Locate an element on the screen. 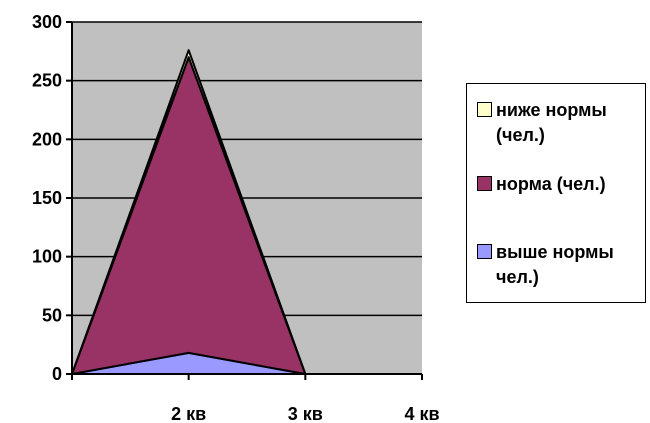  legend-label-norm: норма (чел.) is located at coordinates (551, 184).